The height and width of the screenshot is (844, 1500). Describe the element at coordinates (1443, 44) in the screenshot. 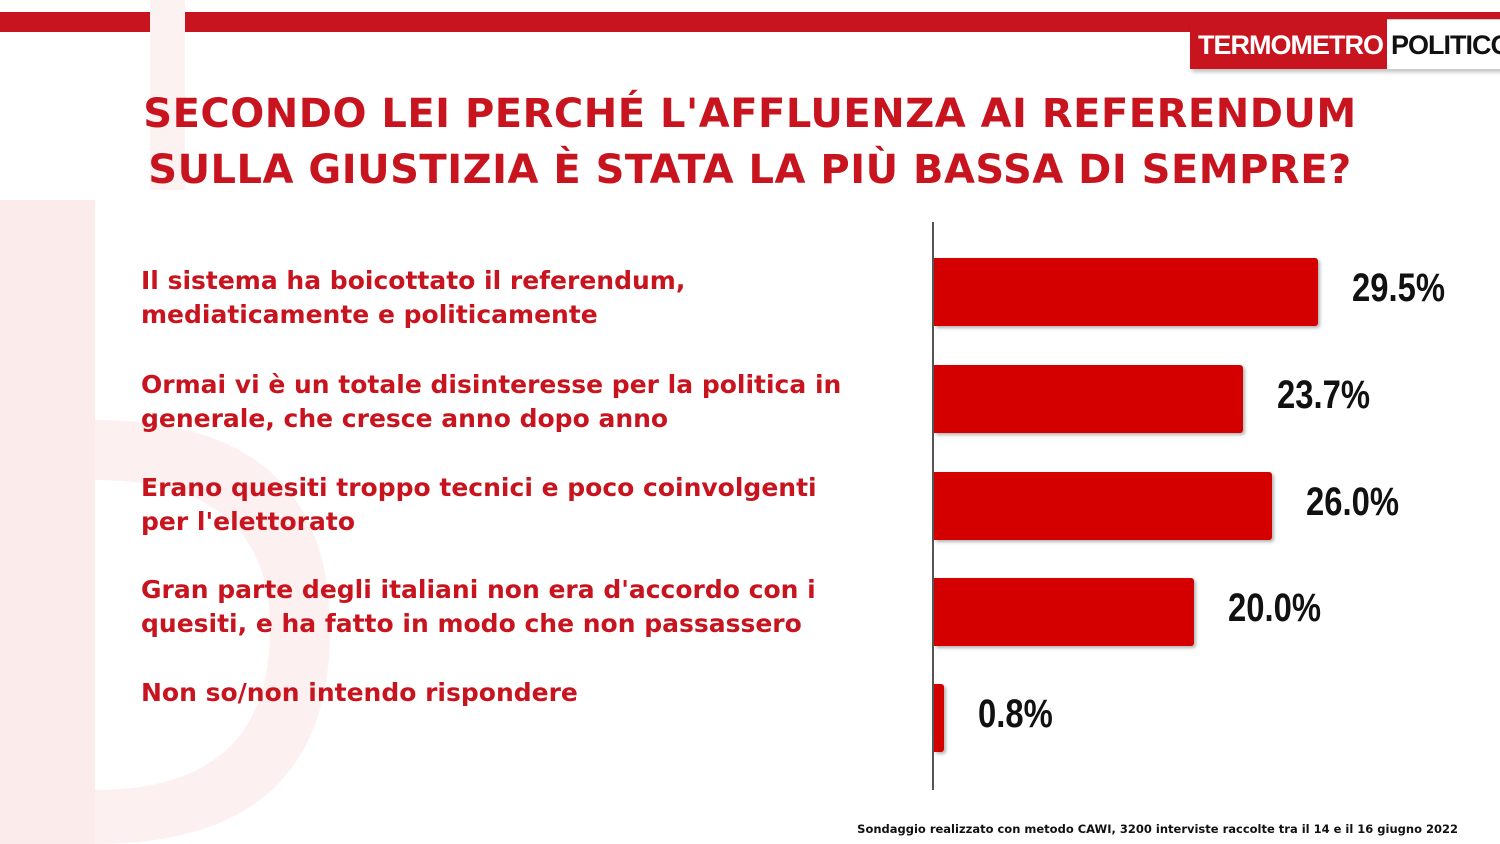

I see `logo-part-politico: POLITICO` at that location.